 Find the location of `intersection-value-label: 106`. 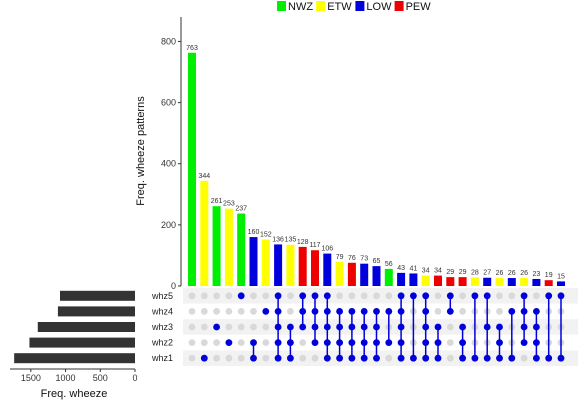

intersection-value-label: 106 is located at coordinates (327, 249).